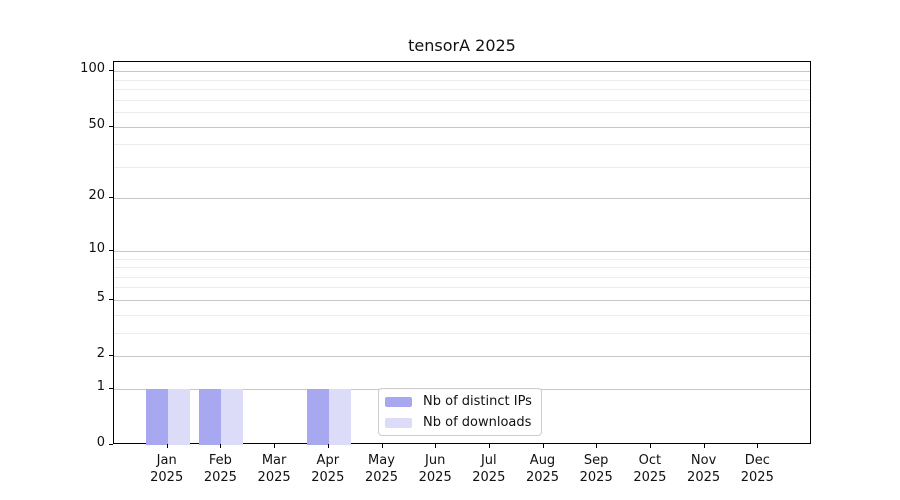 The width and height of the screenshot is (900, 500). What do you see at coordinates (650, 469) in the screenshot?
I see `x-tick-label: Oct 2025` at bounding box center [650, 469].